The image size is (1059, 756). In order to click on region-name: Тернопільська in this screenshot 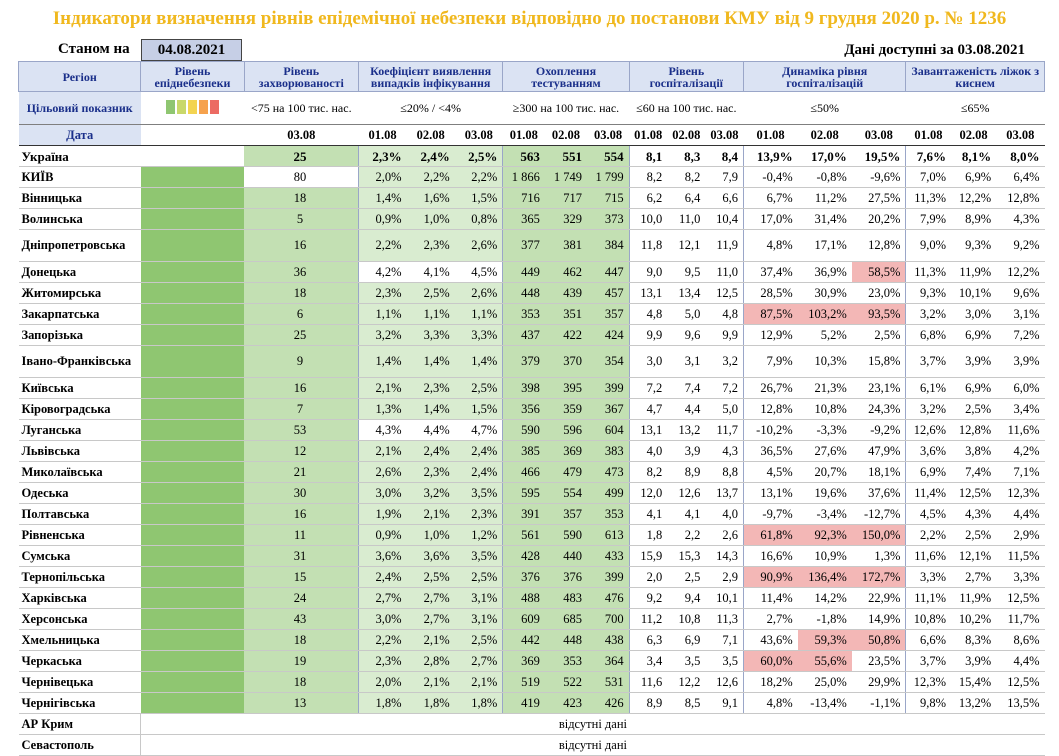, I will do `click(79, 577)`.